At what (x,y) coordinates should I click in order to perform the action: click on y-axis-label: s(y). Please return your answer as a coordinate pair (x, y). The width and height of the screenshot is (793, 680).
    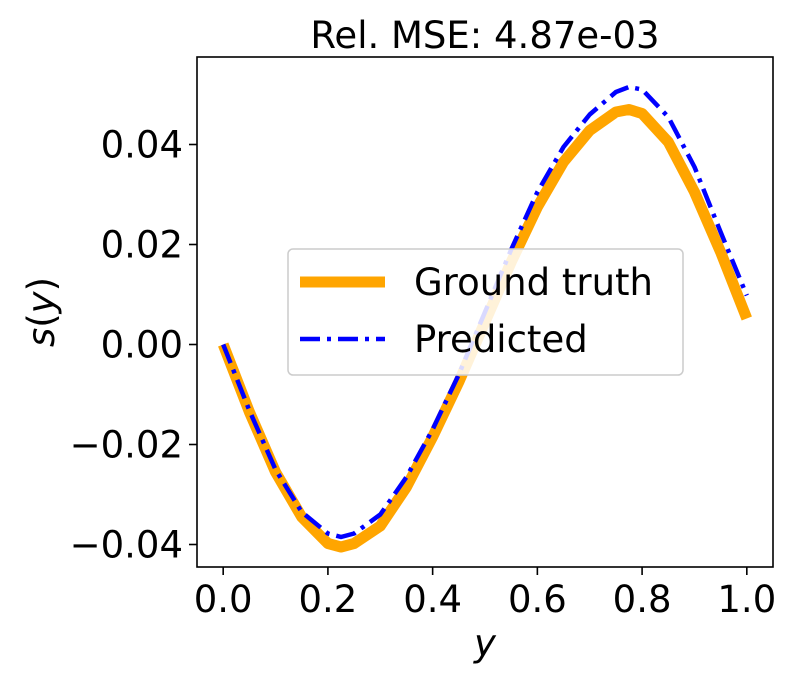
    Looking at the image, I should click on (41, 312).